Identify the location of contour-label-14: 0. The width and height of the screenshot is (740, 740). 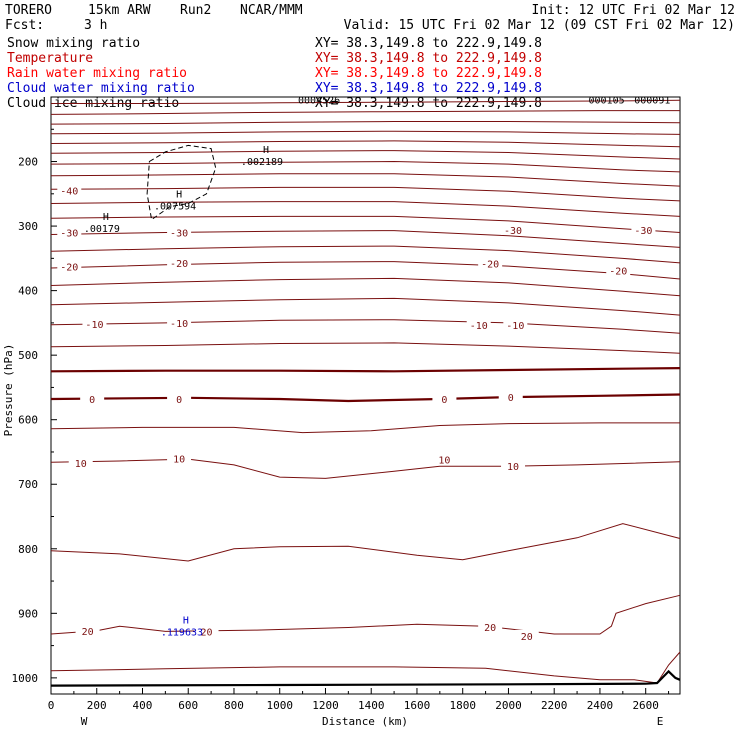
(179, 400).